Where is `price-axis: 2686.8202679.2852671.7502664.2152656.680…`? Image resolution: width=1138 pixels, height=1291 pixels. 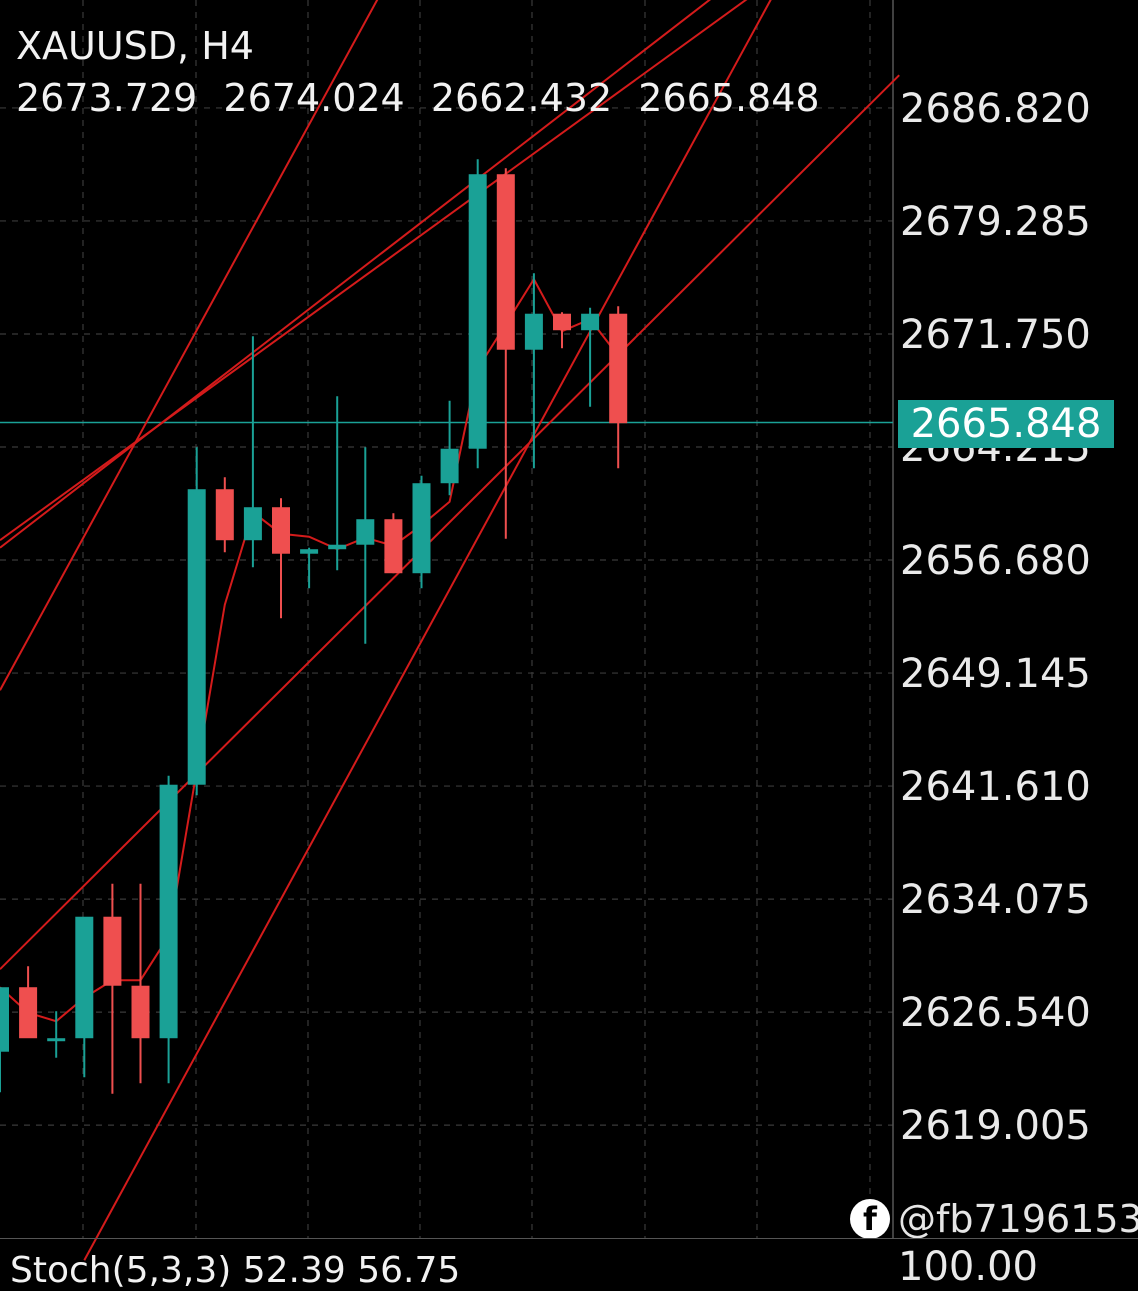 price-axis: 2686.8202679.2852671.7502664.2152656.680… is located at coordinates (995, 617).